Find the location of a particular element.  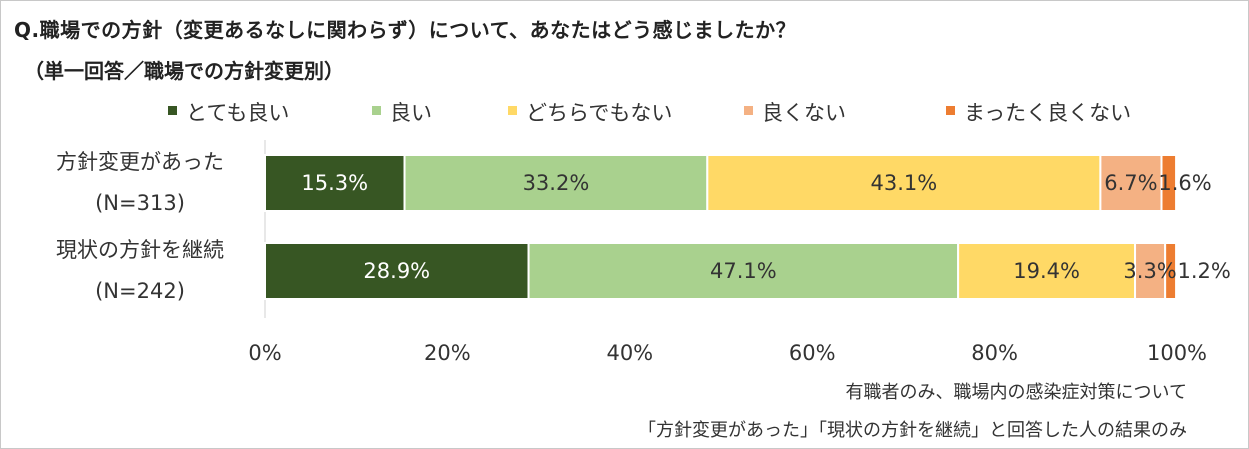

legend-label: どちらでもない is located at coordinates (599, 113).